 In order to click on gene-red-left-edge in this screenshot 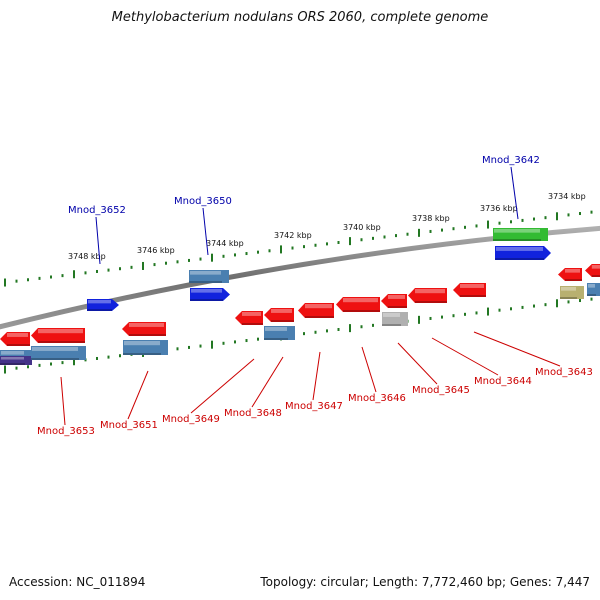, I will do `click(15, 339)`.